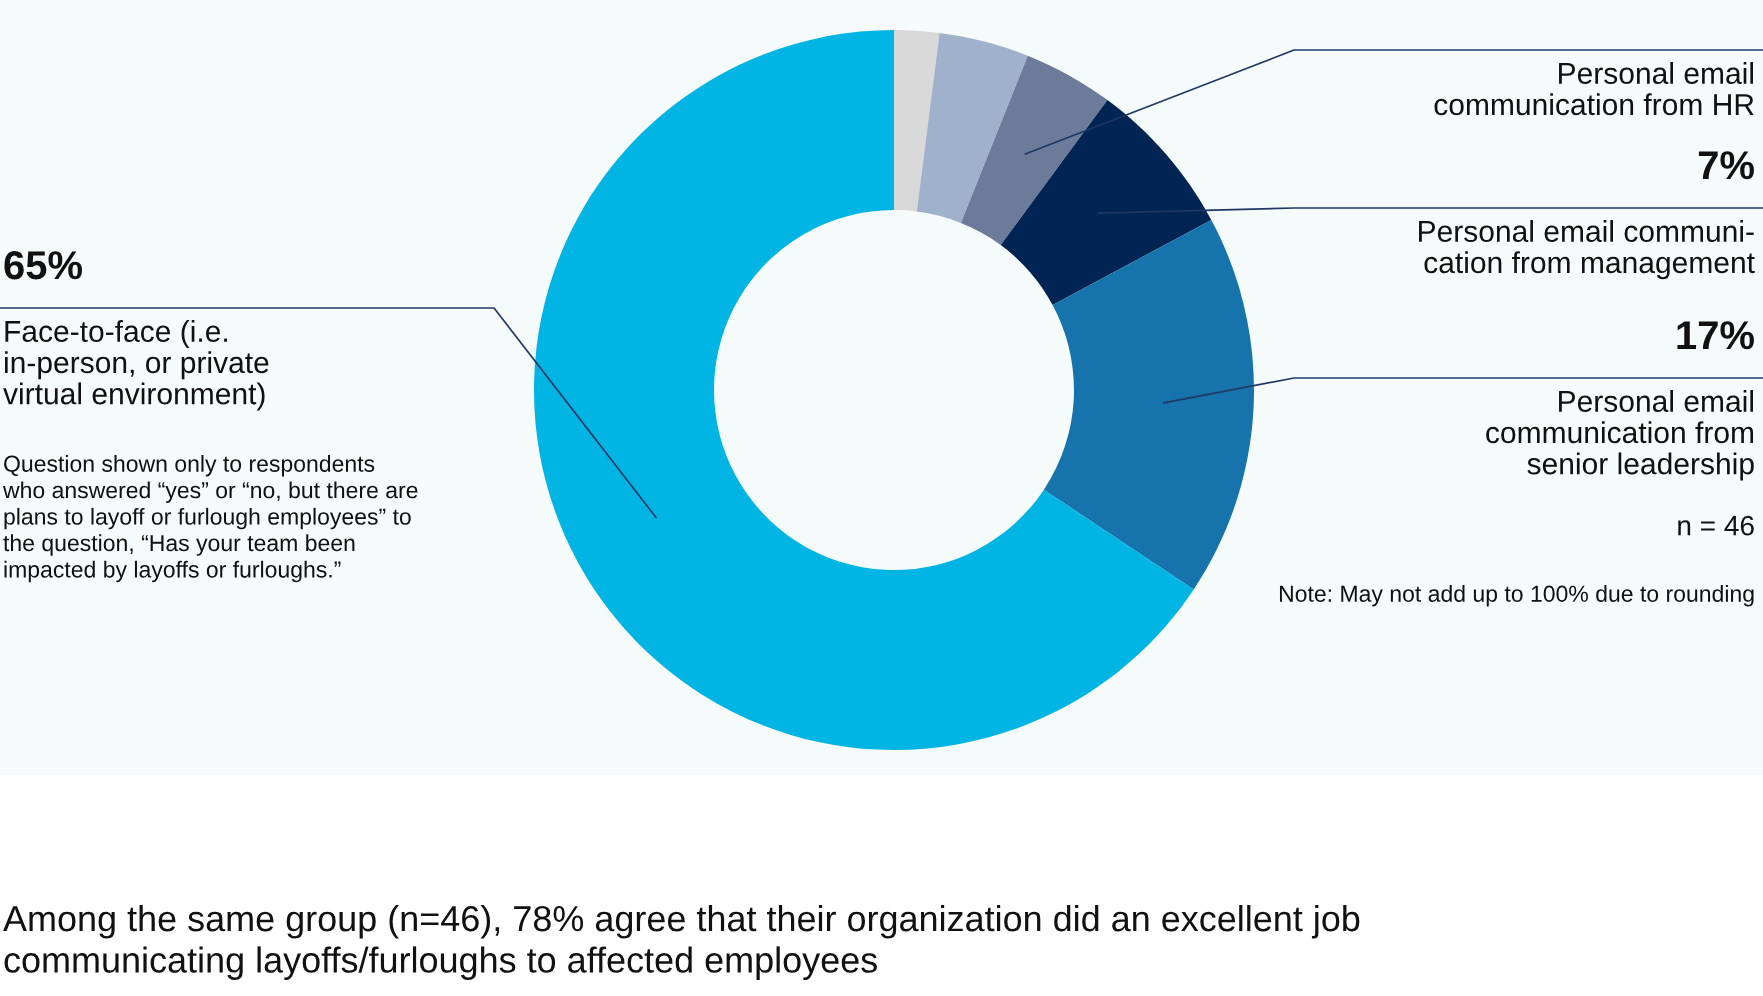 The image size is (1763, 996). I want to click on text: Question shown only to respondents who answered “yes” or “no, but there are plans to layoff or furlough employees” to the question, “Has your team been impacted by layoffs or furloughs.”, so click(210, 519).